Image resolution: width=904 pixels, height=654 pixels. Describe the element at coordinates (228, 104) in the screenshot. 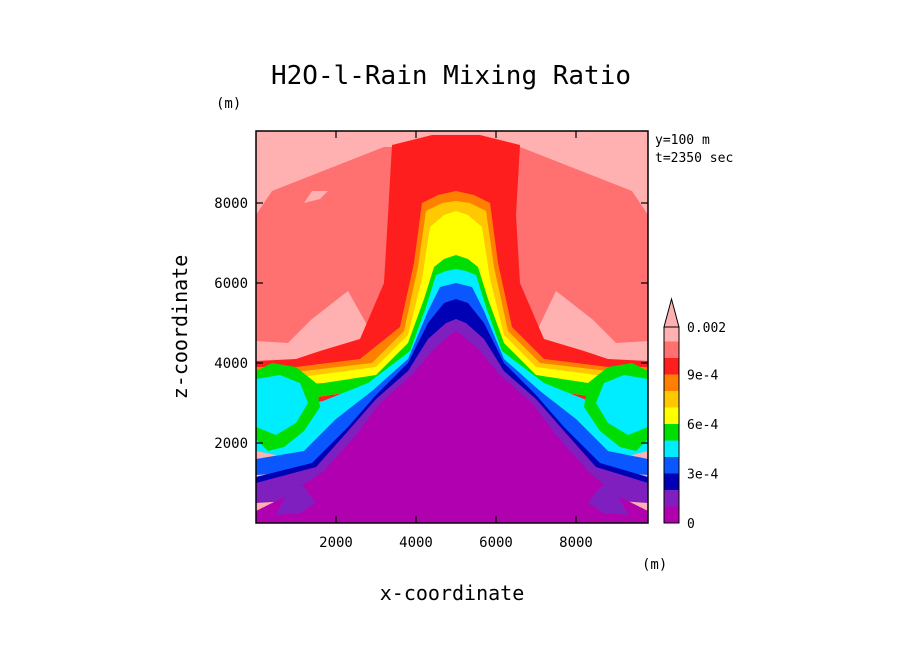

I see `y-unit-label: (m)` at that location.